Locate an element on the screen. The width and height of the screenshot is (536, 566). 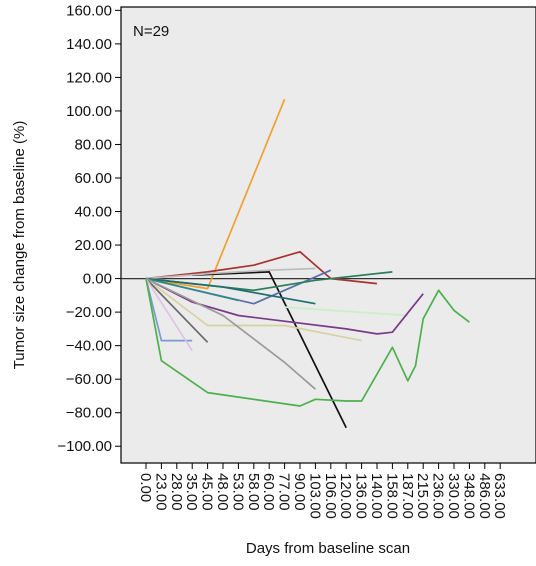
y-tick-label: 140.00 is located at coordinates (89, 44).